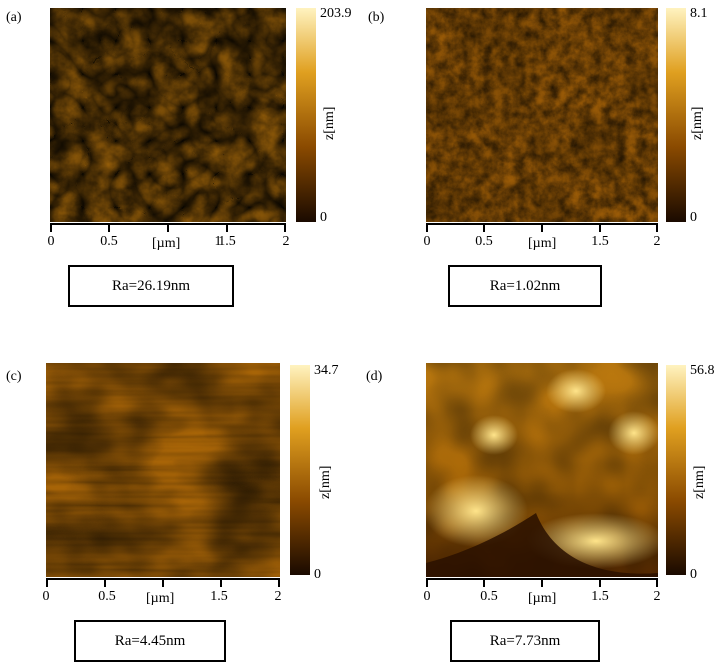 The height and width of the screenshot is (666, 720). I want to click on panel-label: (d), so click(374, 376).